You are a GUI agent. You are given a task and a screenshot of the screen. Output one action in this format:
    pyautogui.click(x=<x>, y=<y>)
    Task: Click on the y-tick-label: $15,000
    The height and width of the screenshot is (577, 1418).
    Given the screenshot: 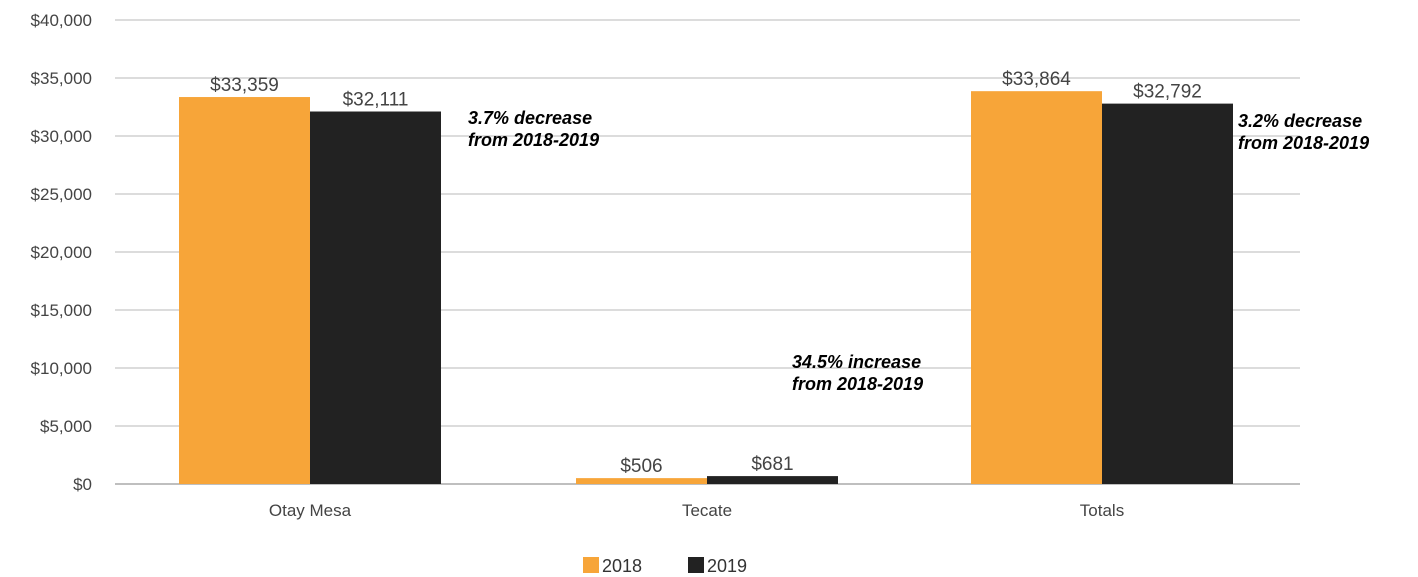 What is the action you would take?
    pyautogui.click(x=61, y=310)
    